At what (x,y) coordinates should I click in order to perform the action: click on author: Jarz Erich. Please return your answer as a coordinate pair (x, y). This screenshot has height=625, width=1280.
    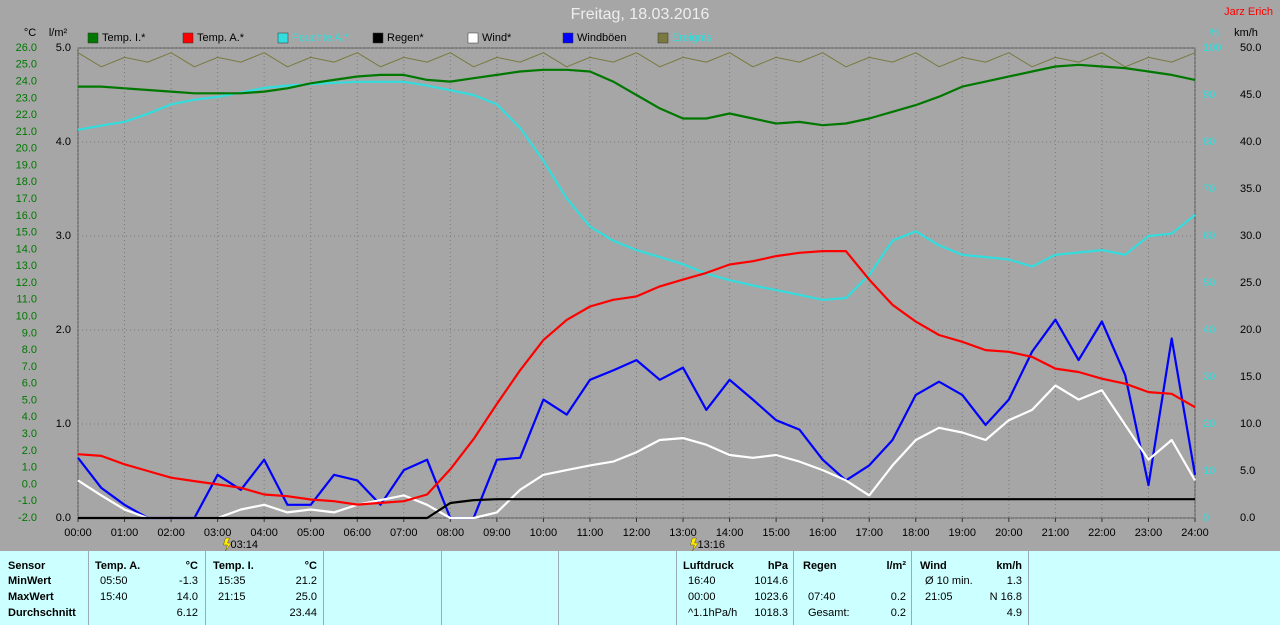
    Looking at the image, I should click on (1248, 12).